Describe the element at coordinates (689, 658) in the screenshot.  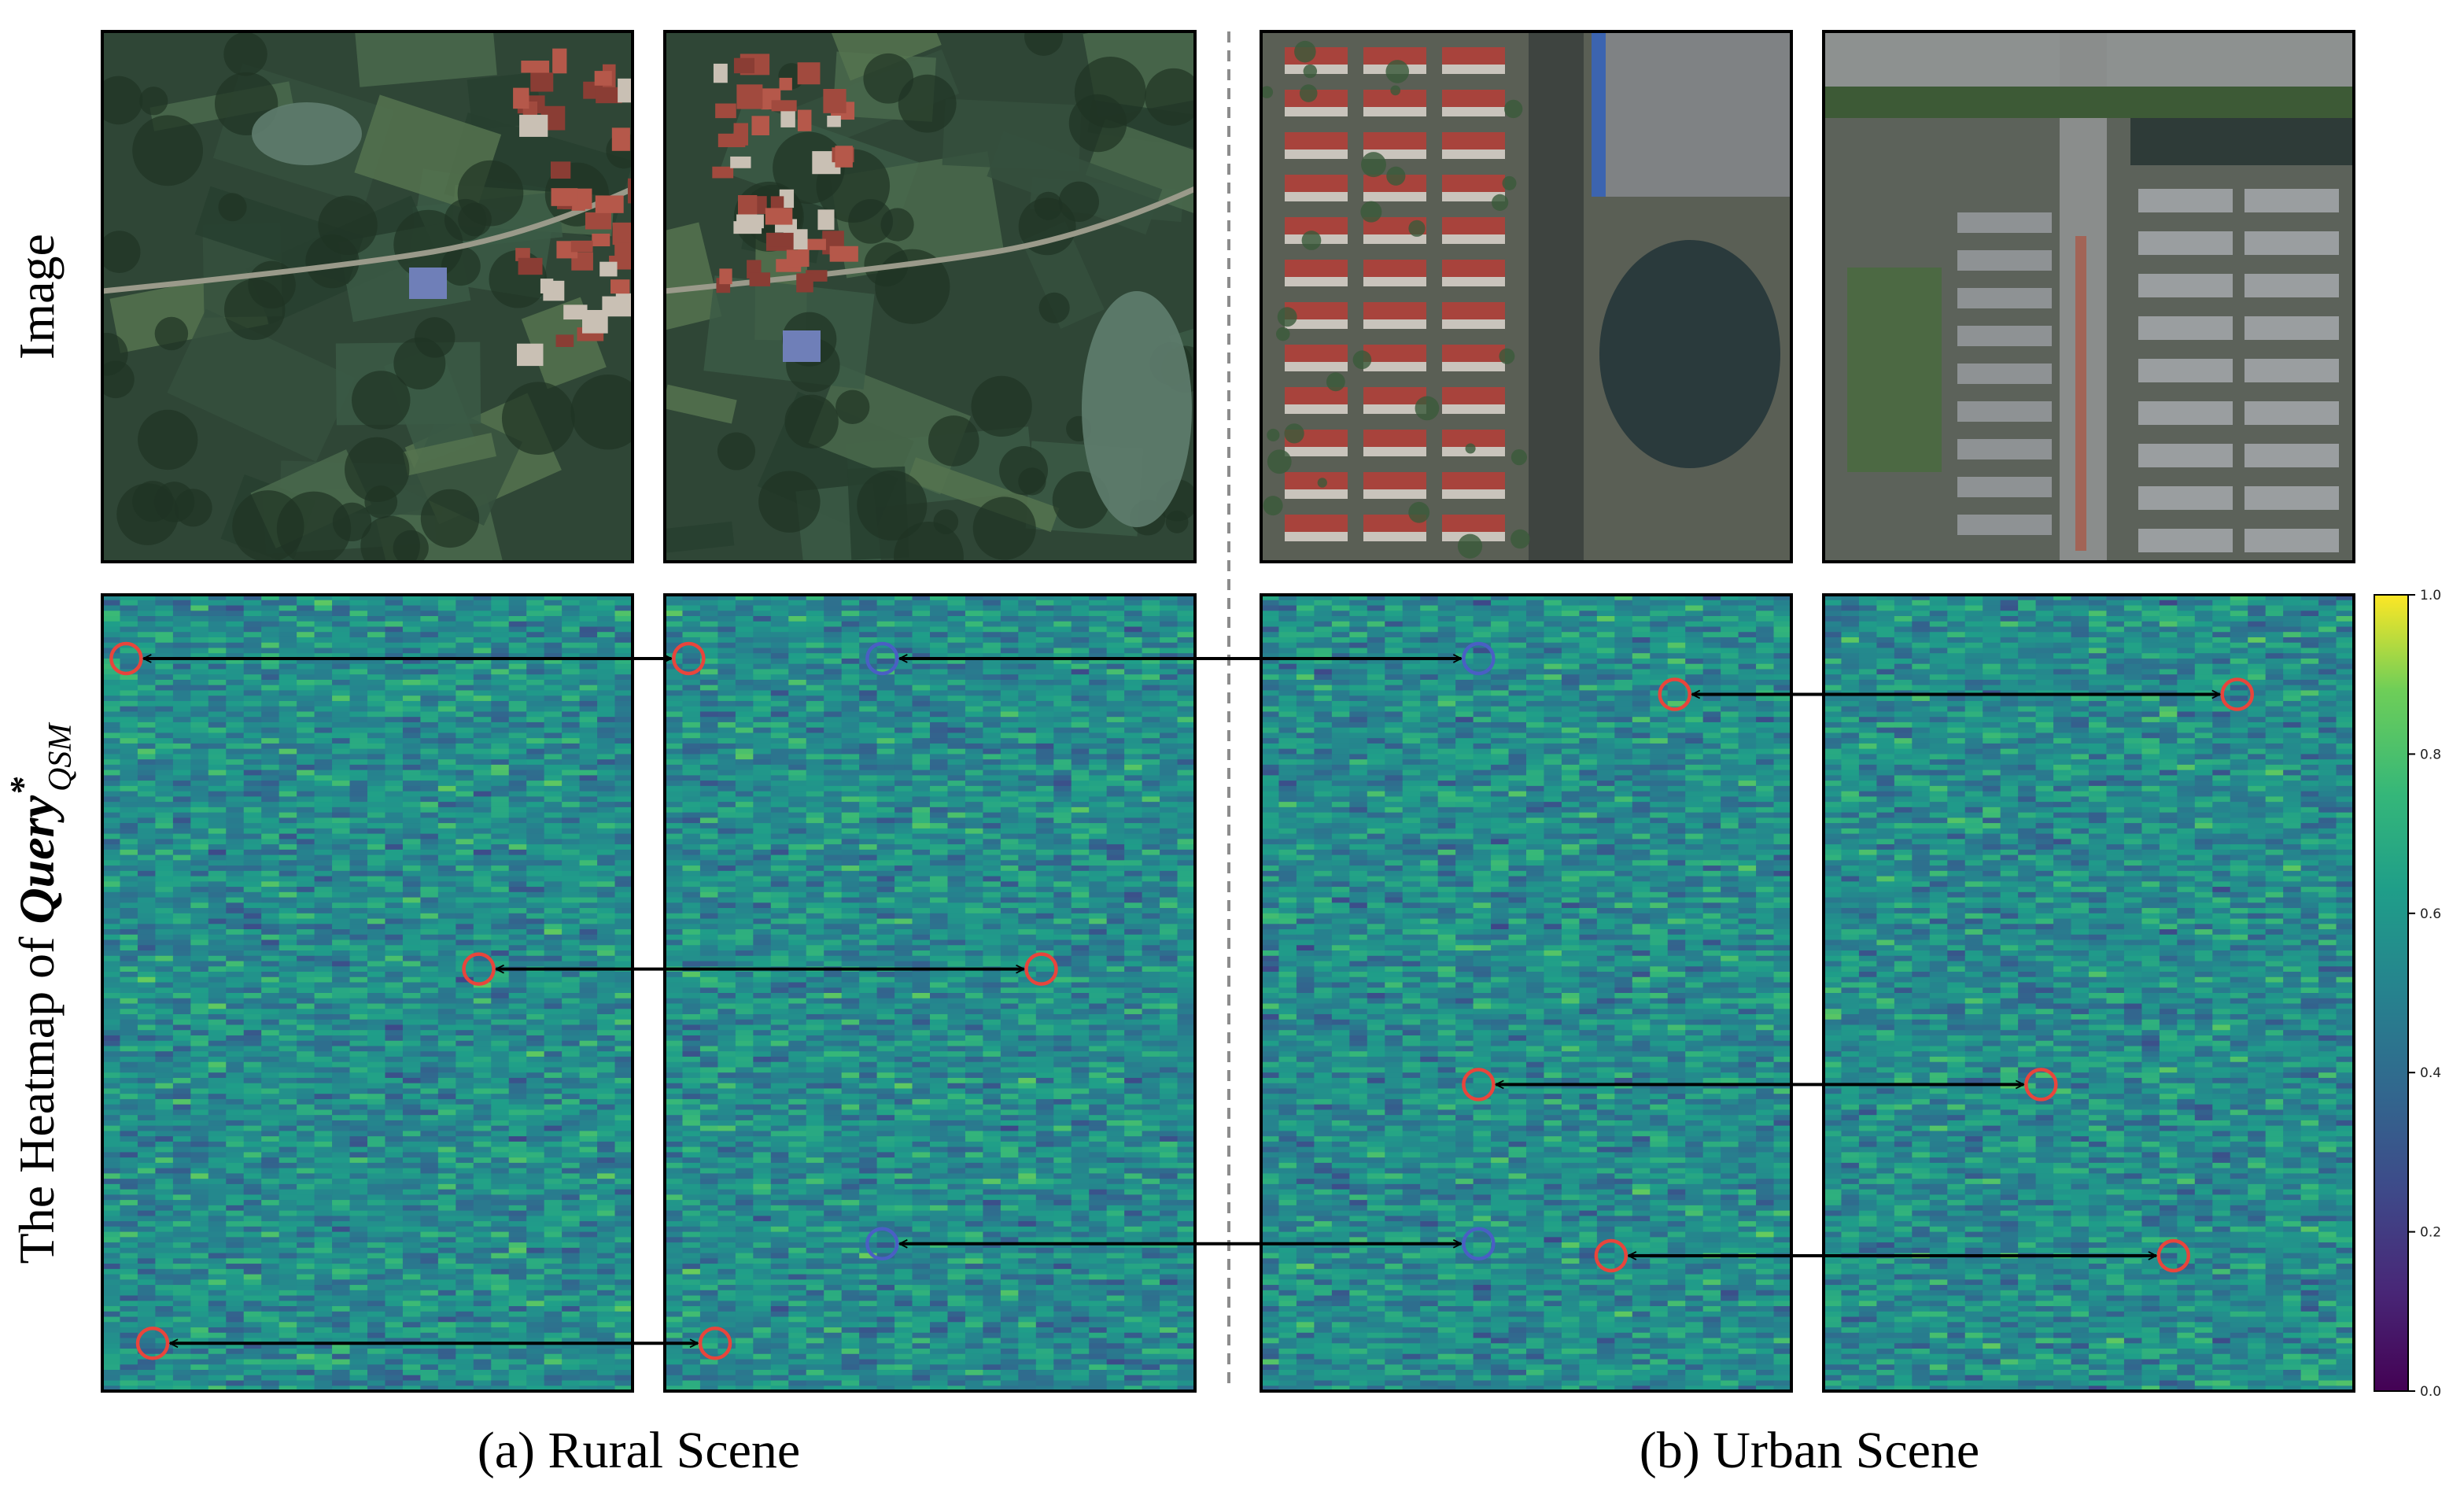
I see `marker-0-end` at that location.